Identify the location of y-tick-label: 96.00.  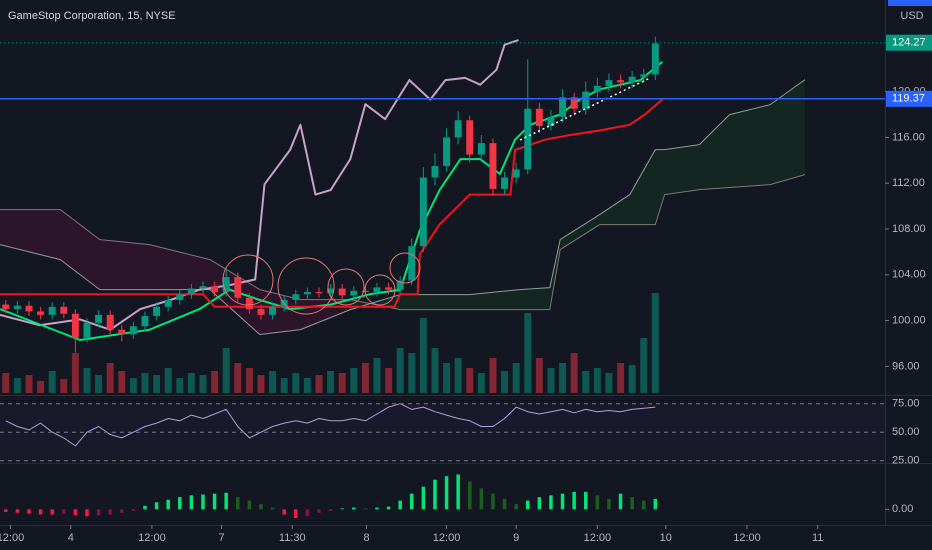
(906, 366).